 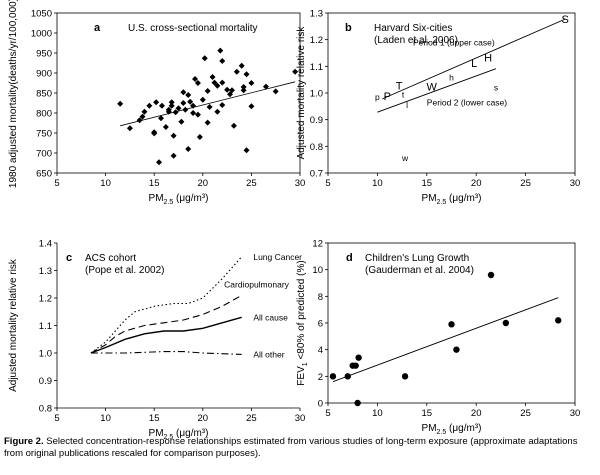 I want to click on y-tick-label: 750, so click(x=44, y=134).